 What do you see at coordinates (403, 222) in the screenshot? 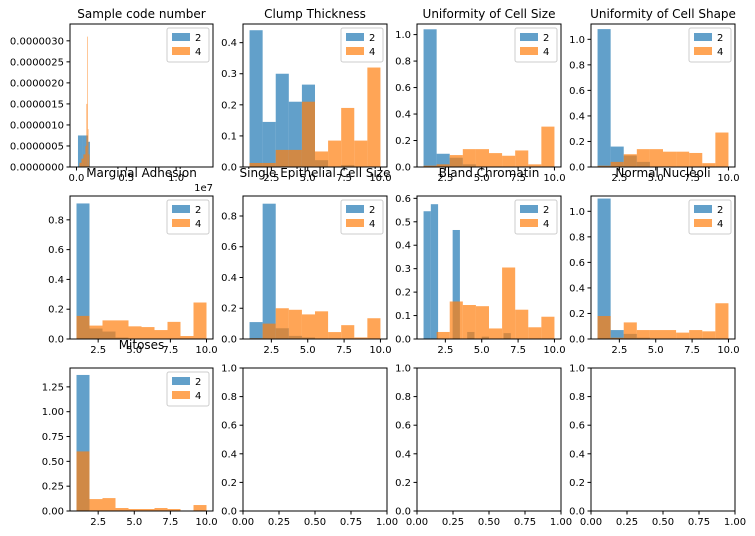
I see `y-tick-label: 0.5` at bounding box center [403, 222].